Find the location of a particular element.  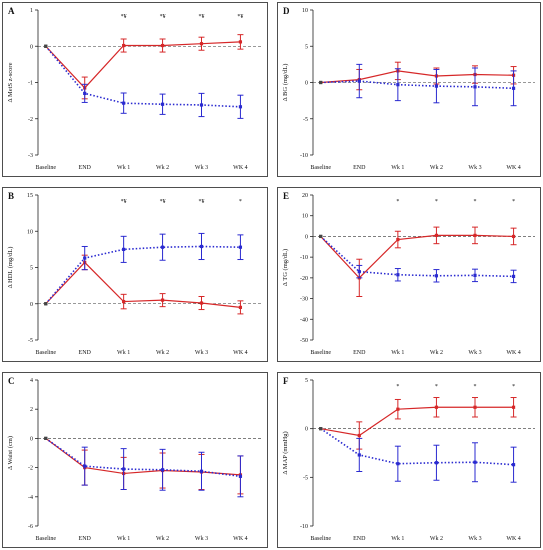

y-axis-label: Δ MAP (mmHg) is located at coordinates (285, 452).